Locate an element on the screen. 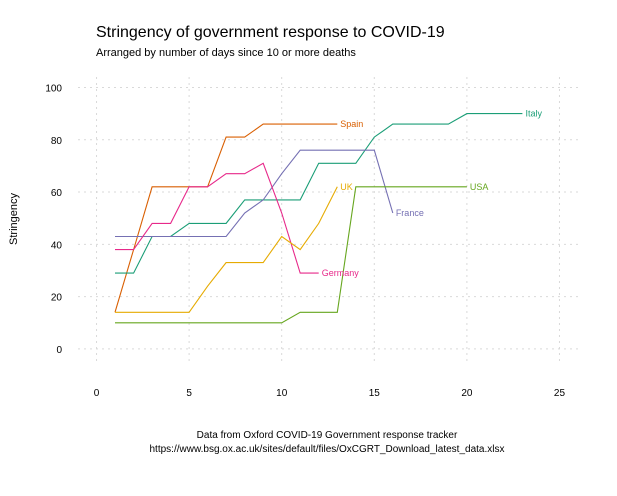  x-tick-label: 20 is located at coordinates (467, 393).